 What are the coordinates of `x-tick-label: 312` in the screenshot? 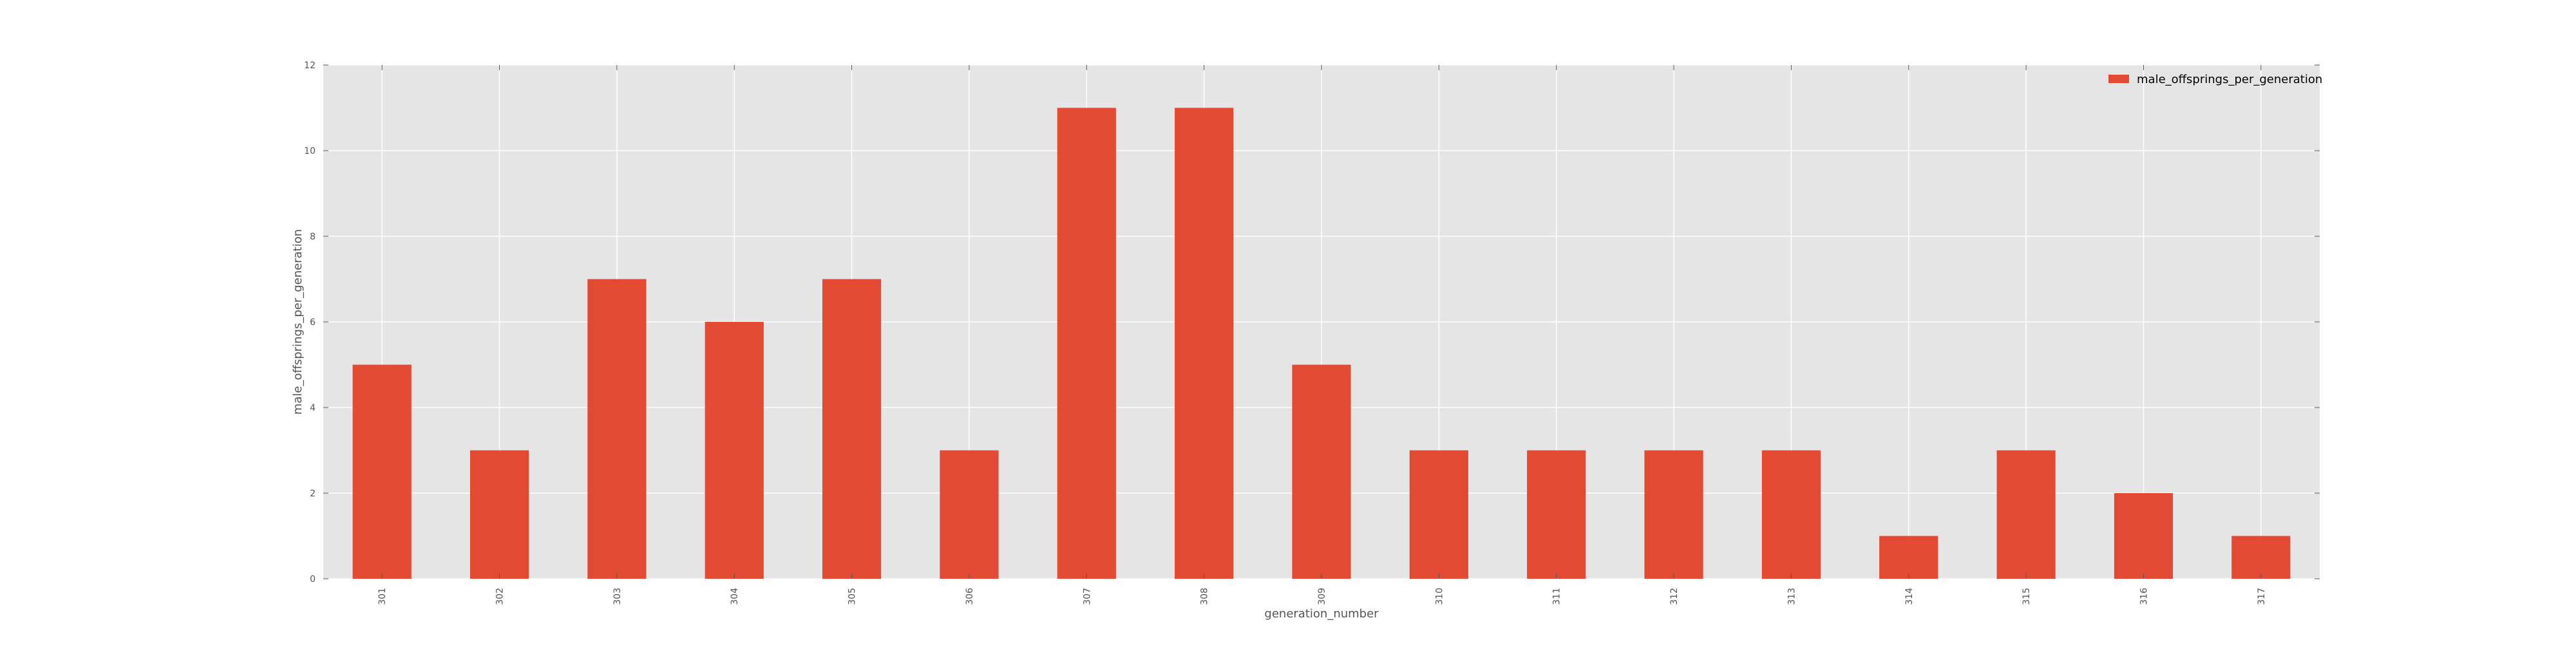 It's located at (1675, 596).